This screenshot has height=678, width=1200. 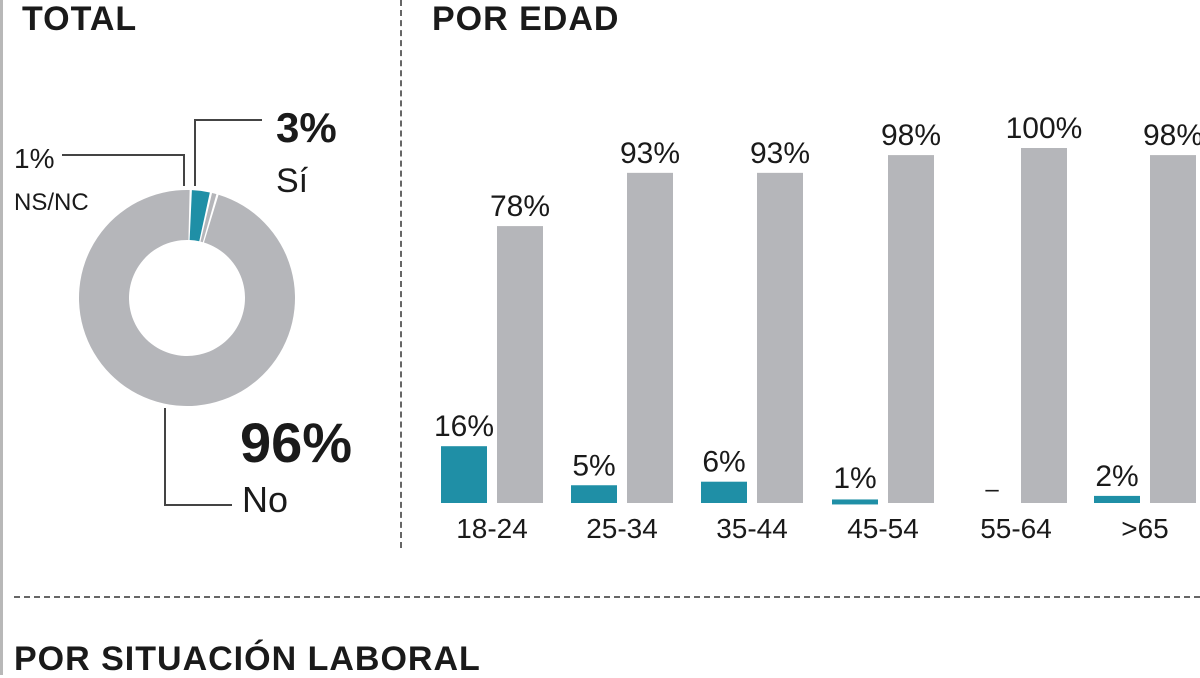 What do you see at coordinates (80, 19) in the screenshot?
I see `heading-total: TOTAL` at bounding box center [80, 19].